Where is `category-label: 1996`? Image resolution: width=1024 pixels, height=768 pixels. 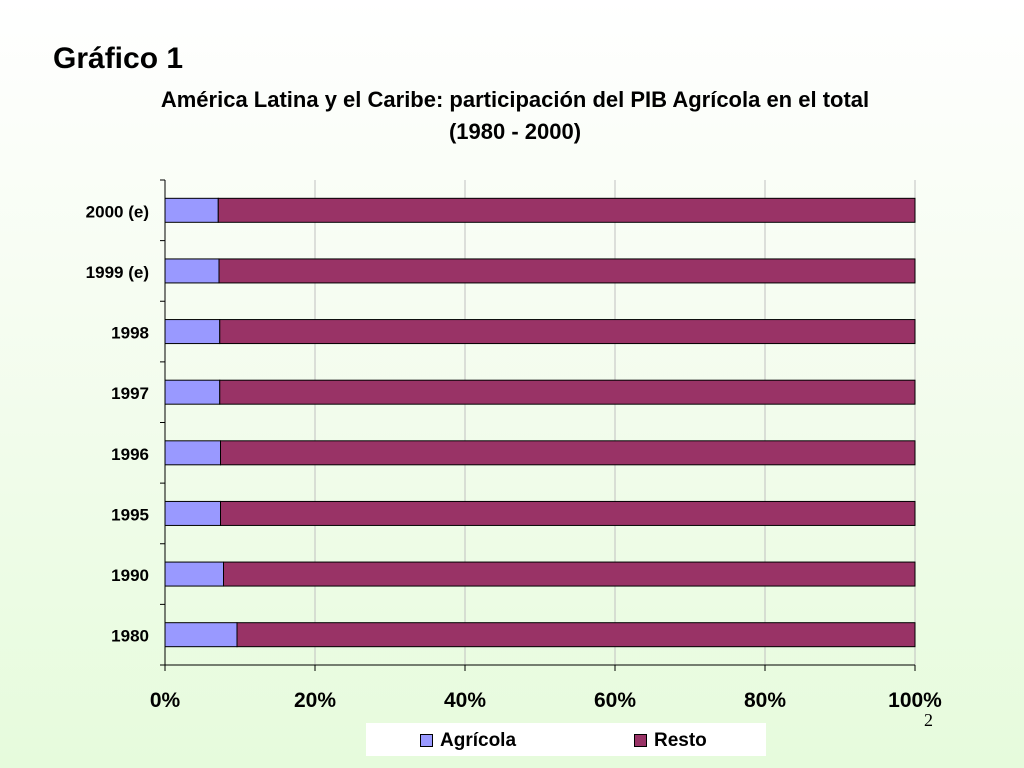 category-label: 1996 is located at coordinates (130, 454).